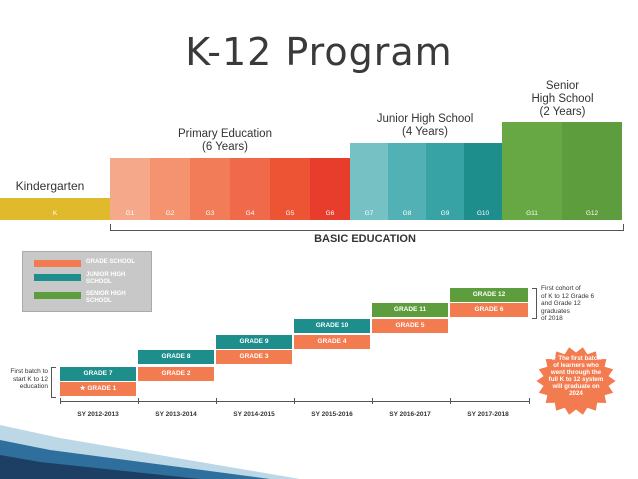  What do you see at coordinates (561, 303) in the screenshot?
I see `first-cohort-line-3: and Grade 12` at bounding box center [561, 303].